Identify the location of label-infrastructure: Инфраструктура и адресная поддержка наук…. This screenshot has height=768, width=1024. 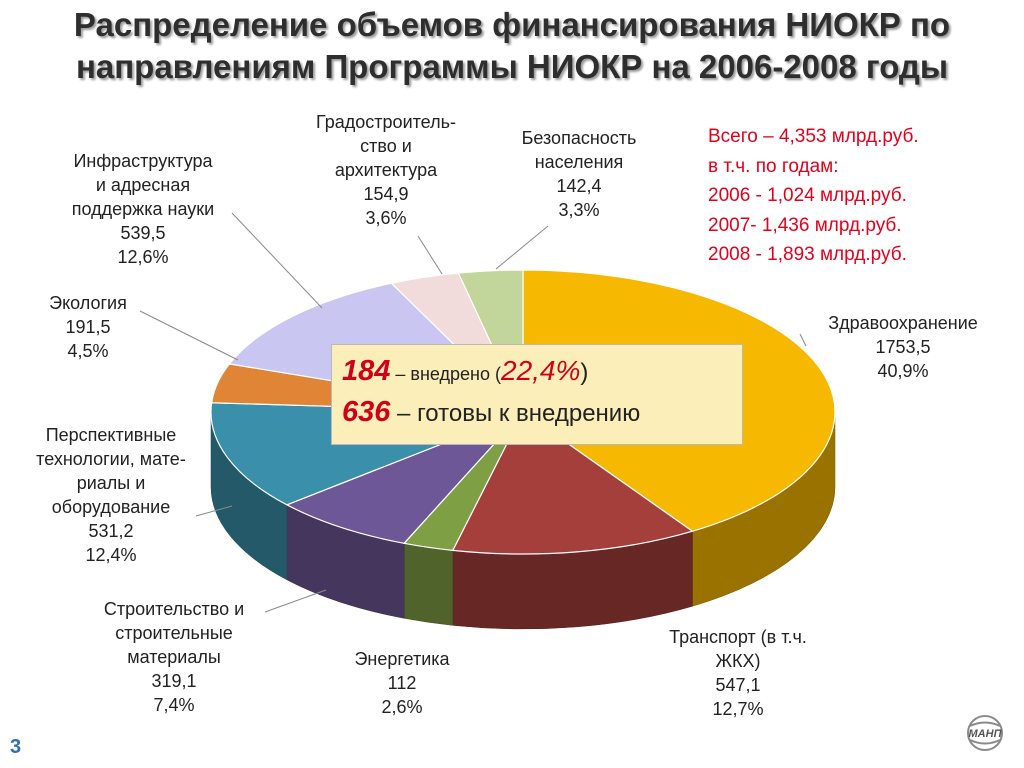
(143, 209).